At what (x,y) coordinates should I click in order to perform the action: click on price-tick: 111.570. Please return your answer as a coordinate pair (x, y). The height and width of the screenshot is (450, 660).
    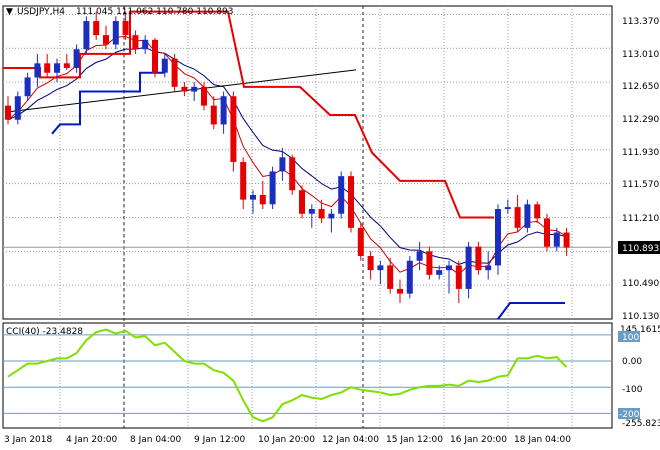
    Looking at the image, I should click on (640, 185).